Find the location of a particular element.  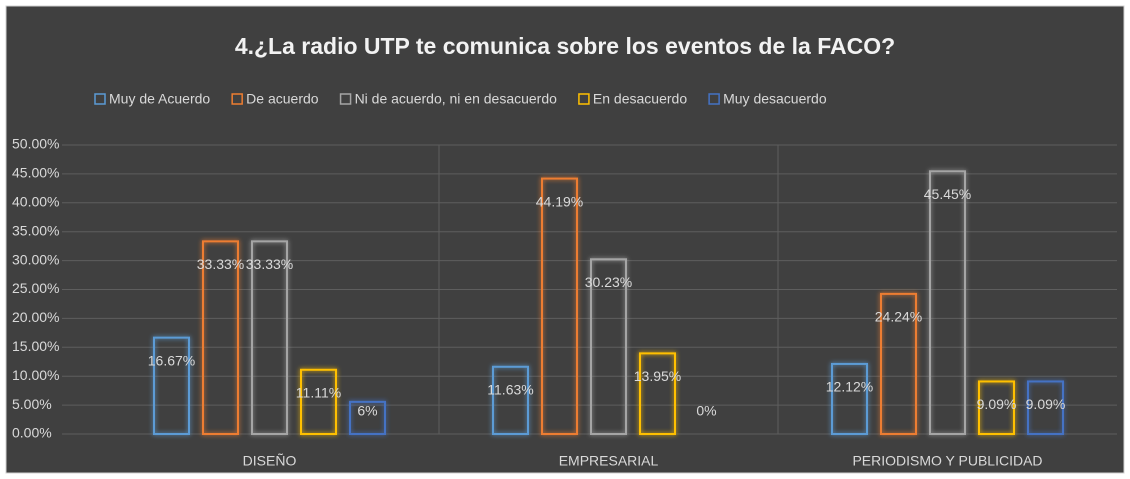

data-label: 11.11% is located at coordinates (318, 392).